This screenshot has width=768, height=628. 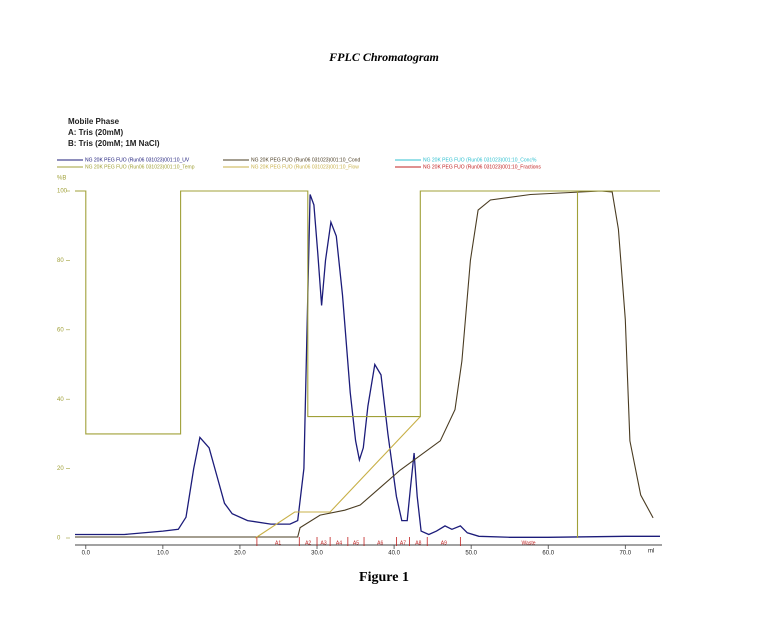 I want to click on x-tick-label: 0.0, so click(x=86, y=554).